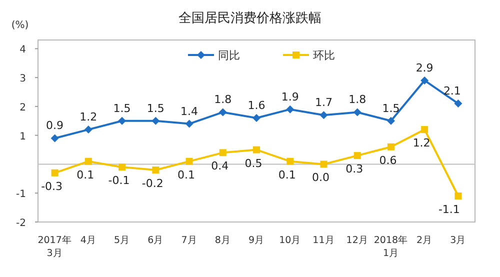 The height and width of the screenshot is (277, 500). I want to click on x-tick-label: 6月, so click(156, 240).